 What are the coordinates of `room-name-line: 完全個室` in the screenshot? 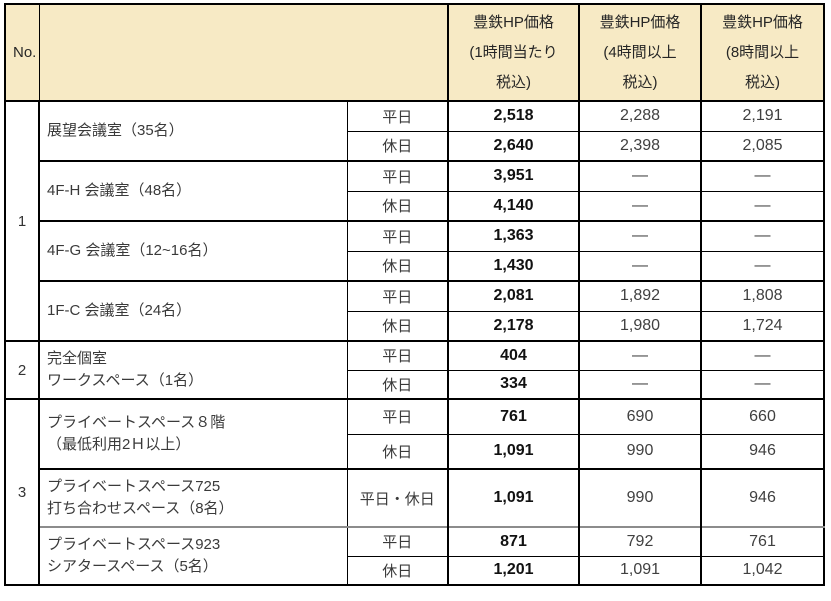 It's located at (77, 358).